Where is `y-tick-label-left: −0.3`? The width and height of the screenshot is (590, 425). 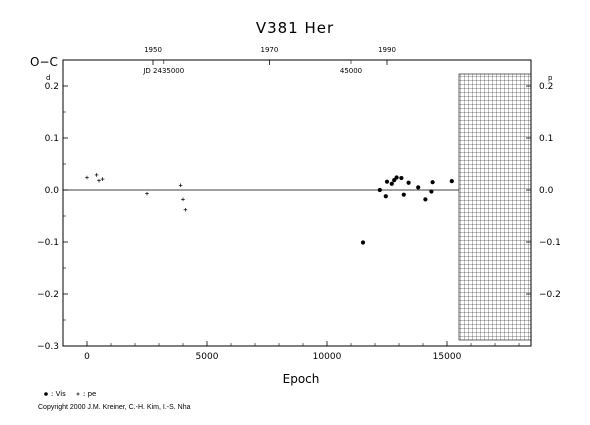
y-tick-label-left: −0.3 is located at coordinates (48, 347).